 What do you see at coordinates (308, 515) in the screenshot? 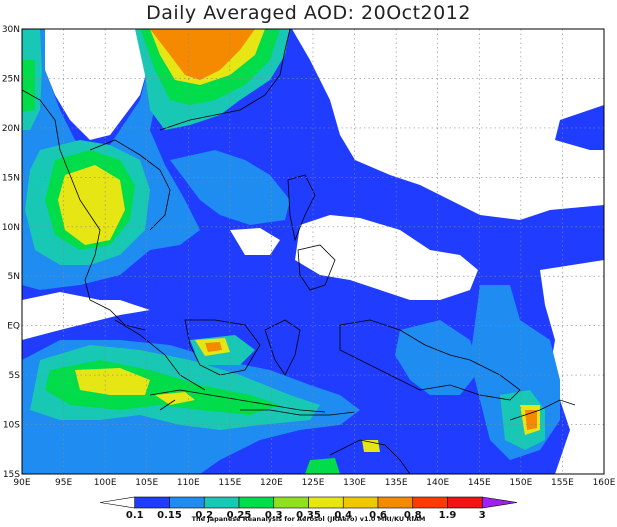
I see `colorbar-level-label: 0.35` at bounding box center [308, 515].